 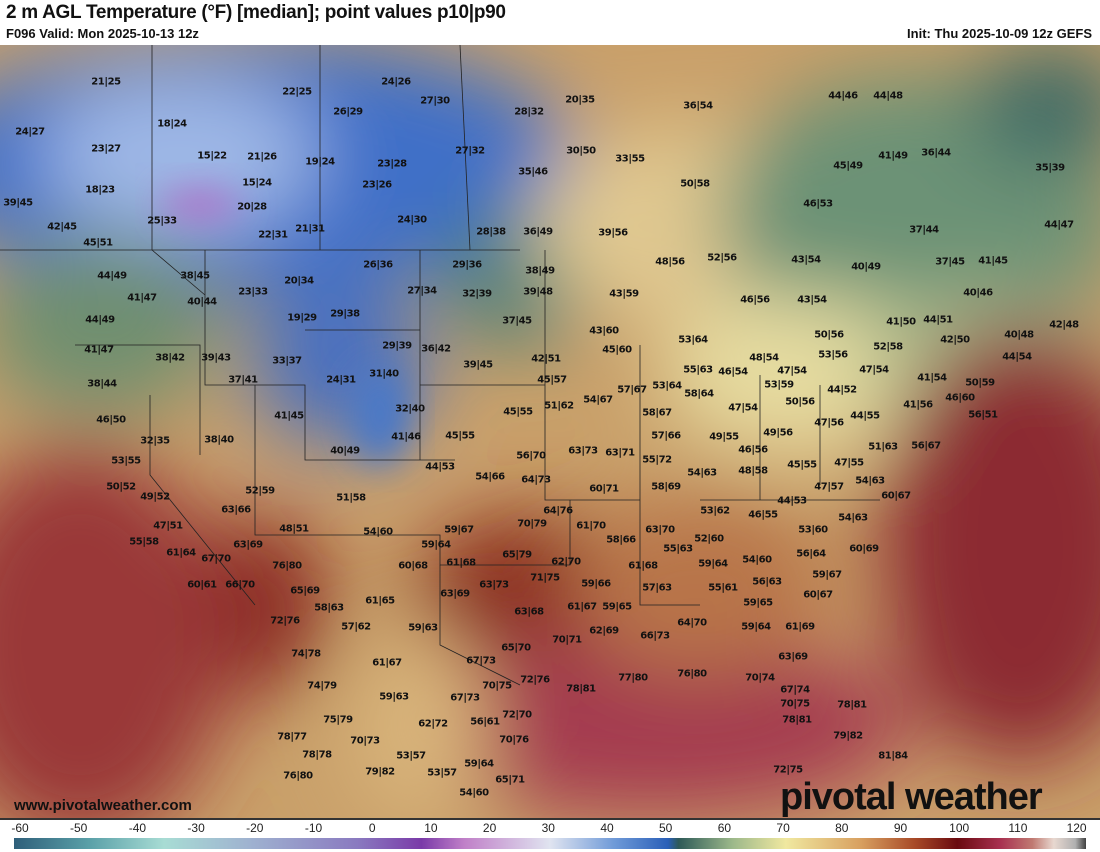 What do you see at coordinates (1018, 828) in the screenshot?
I see `colorbar-tick-label: 110` at bounding box center [1018, 828].